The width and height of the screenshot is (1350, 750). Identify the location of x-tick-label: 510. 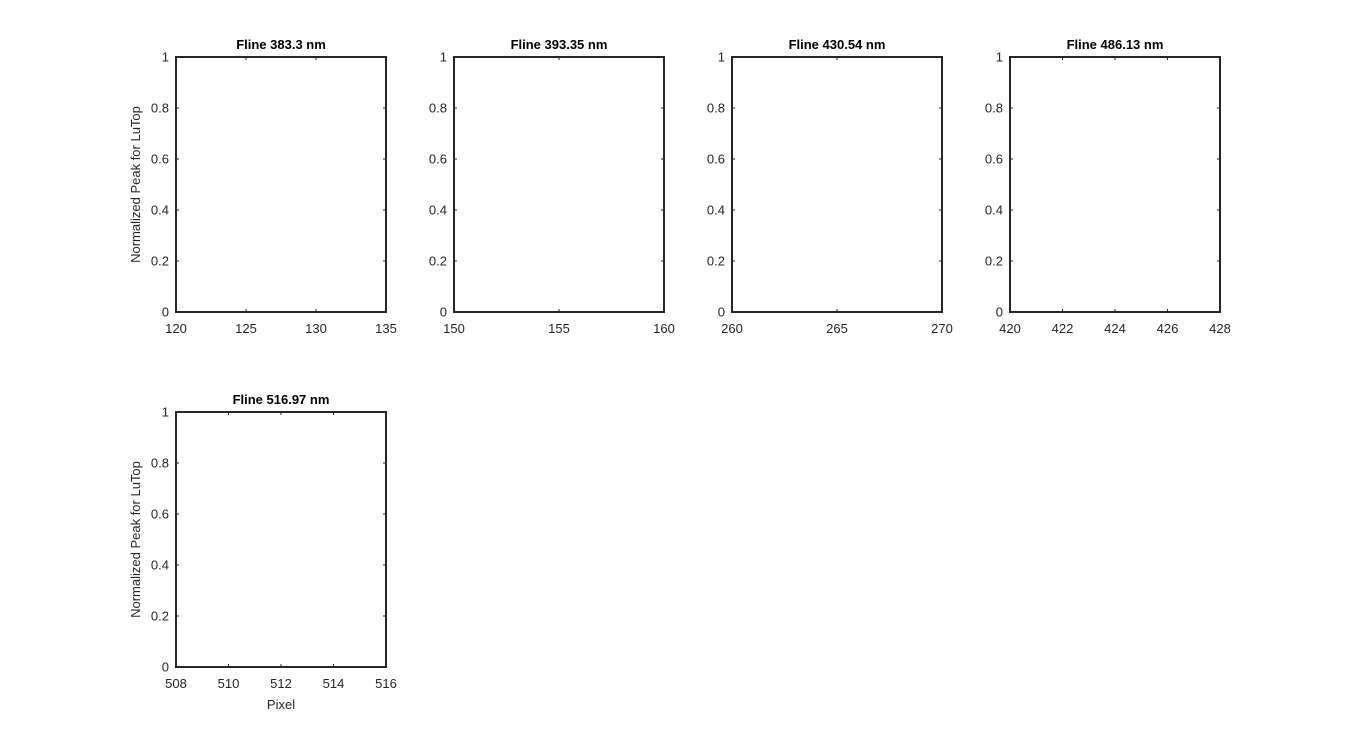
(229, 683).